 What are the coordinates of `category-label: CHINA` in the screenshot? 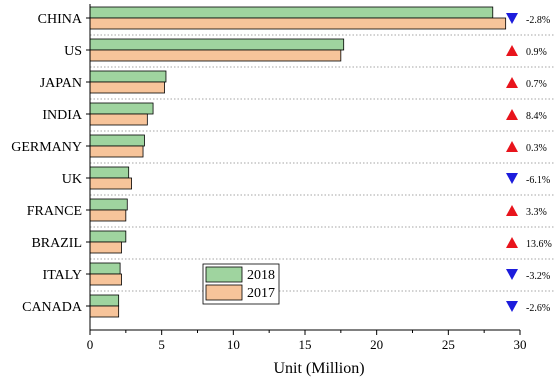 It's located at (60, 19).